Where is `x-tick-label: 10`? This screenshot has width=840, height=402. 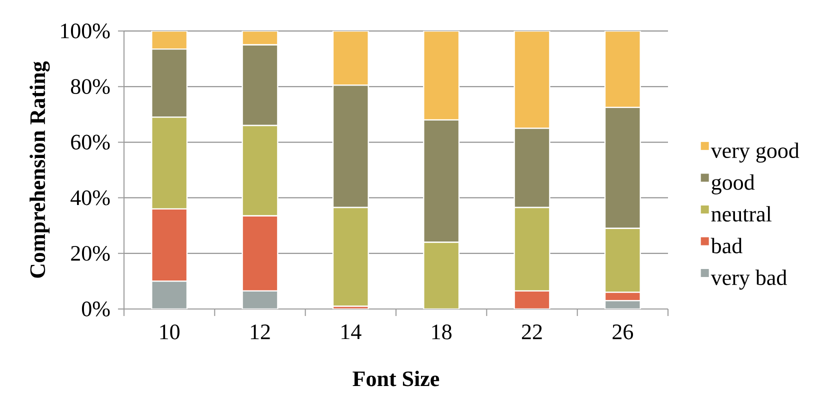
x-tick-label: 10 is located at coordinates (170, 332).